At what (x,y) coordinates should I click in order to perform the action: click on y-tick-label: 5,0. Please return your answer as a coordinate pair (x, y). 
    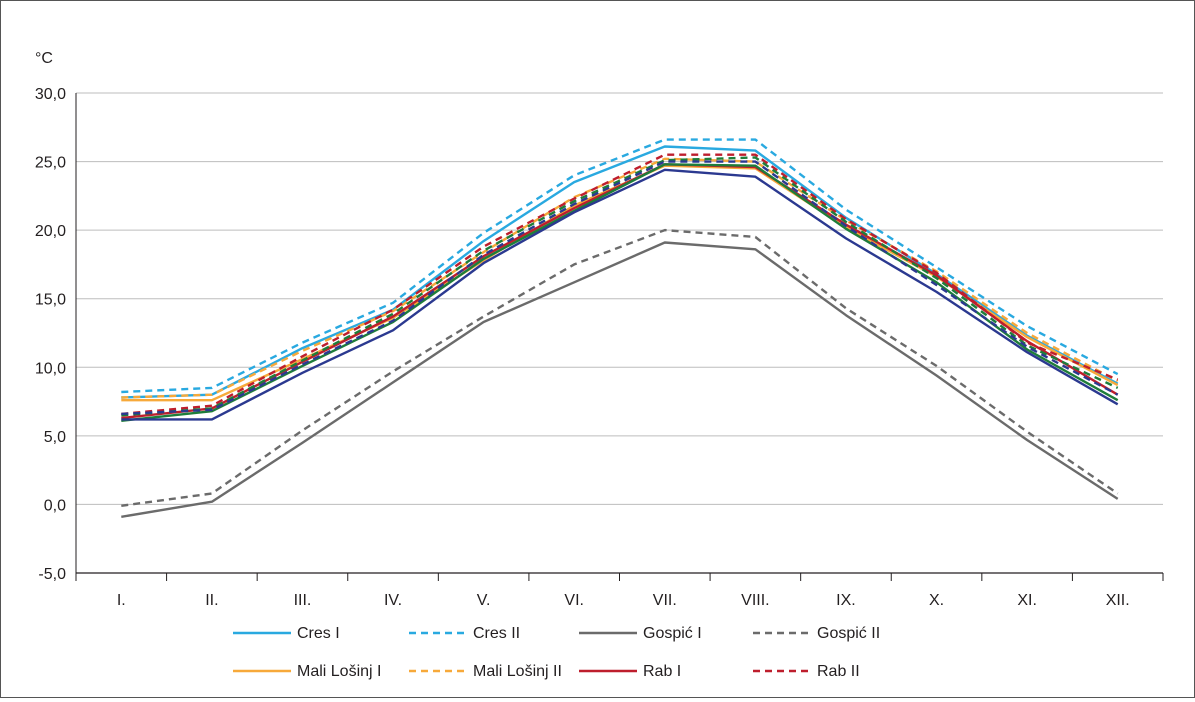
    Looking at the image, I should click on (55, 437).